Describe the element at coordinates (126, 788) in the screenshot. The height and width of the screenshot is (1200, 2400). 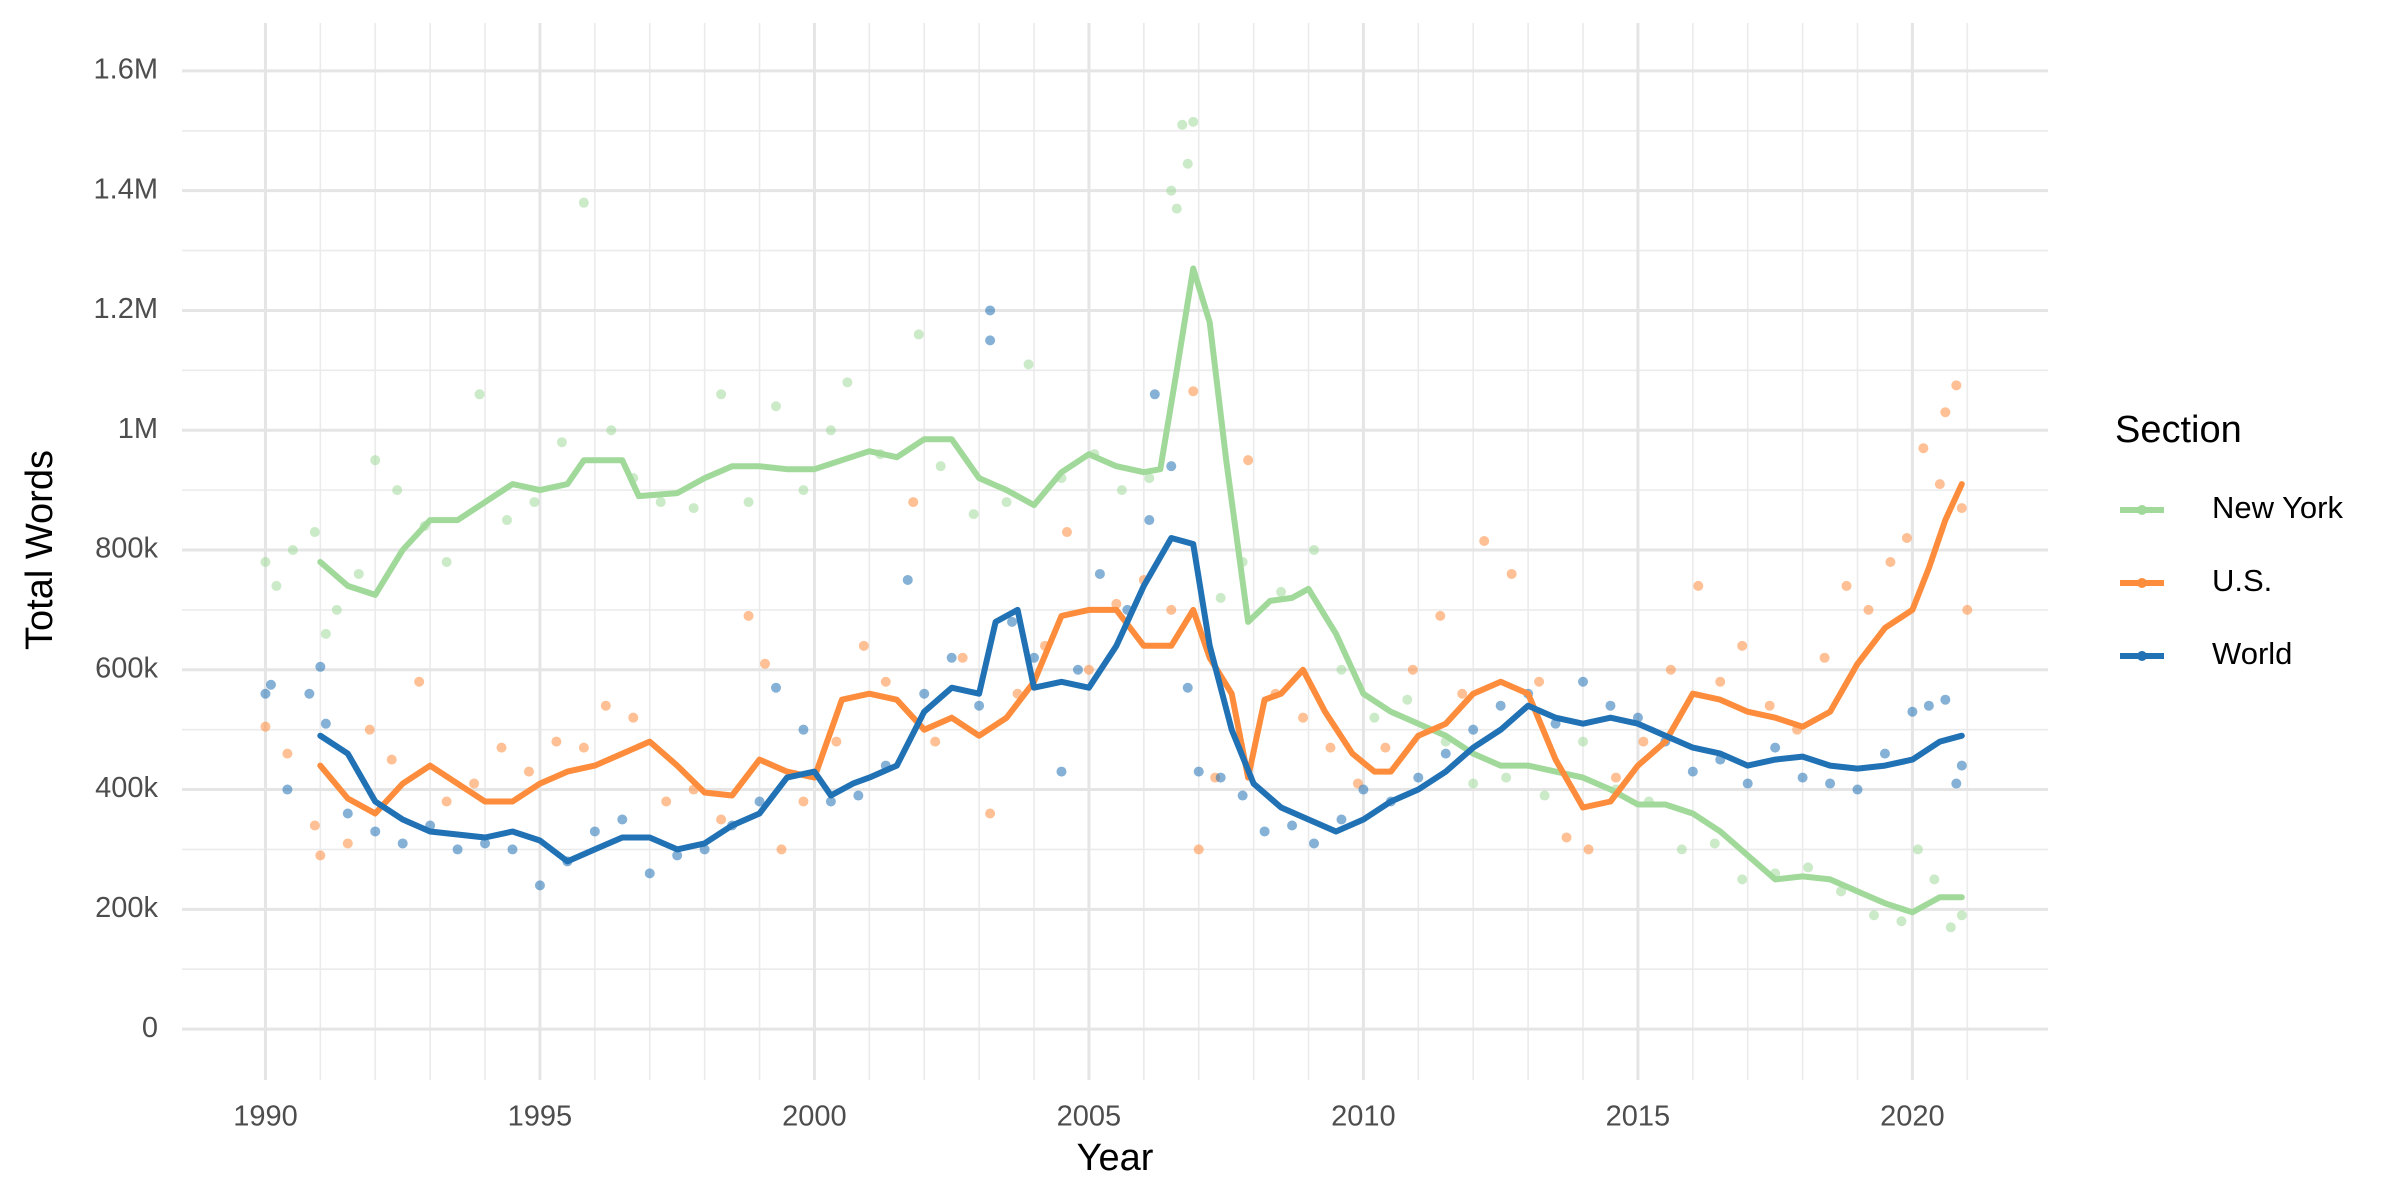
I see `y-tick-label: 400k` at that location.